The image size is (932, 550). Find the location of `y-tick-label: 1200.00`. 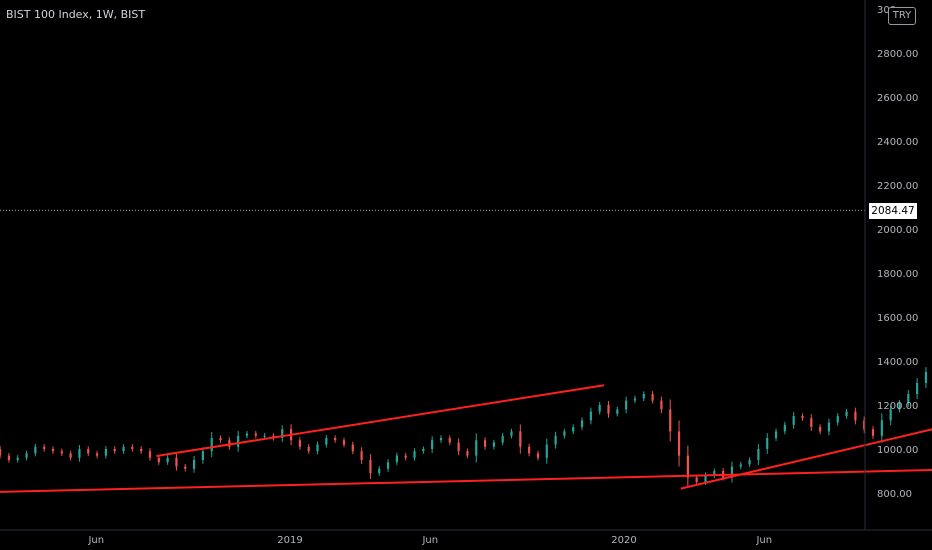

y-tick-label: 1200.00 is located at coordinates (897, 406).